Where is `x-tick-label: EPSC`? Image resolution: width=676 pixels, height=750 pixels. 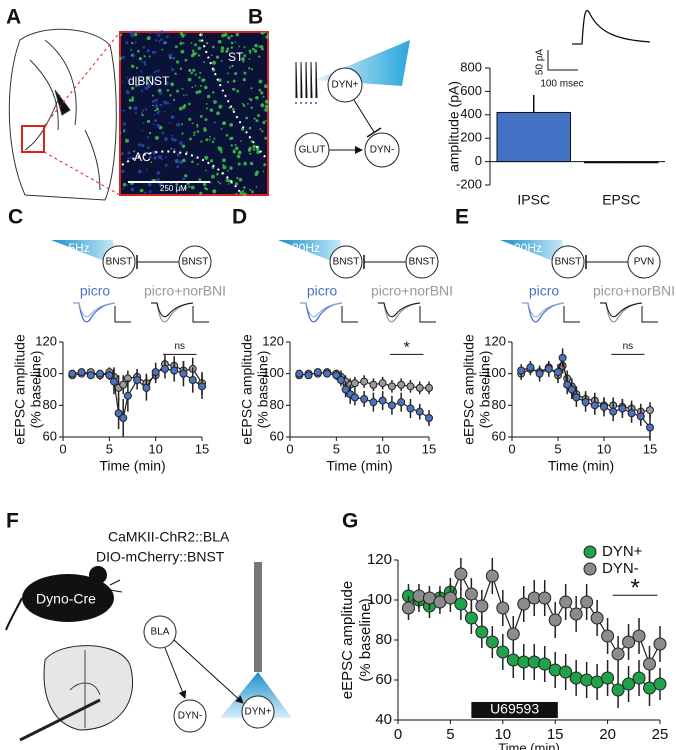 x-tick-label: EPSC is located at coordinates (621, 200).